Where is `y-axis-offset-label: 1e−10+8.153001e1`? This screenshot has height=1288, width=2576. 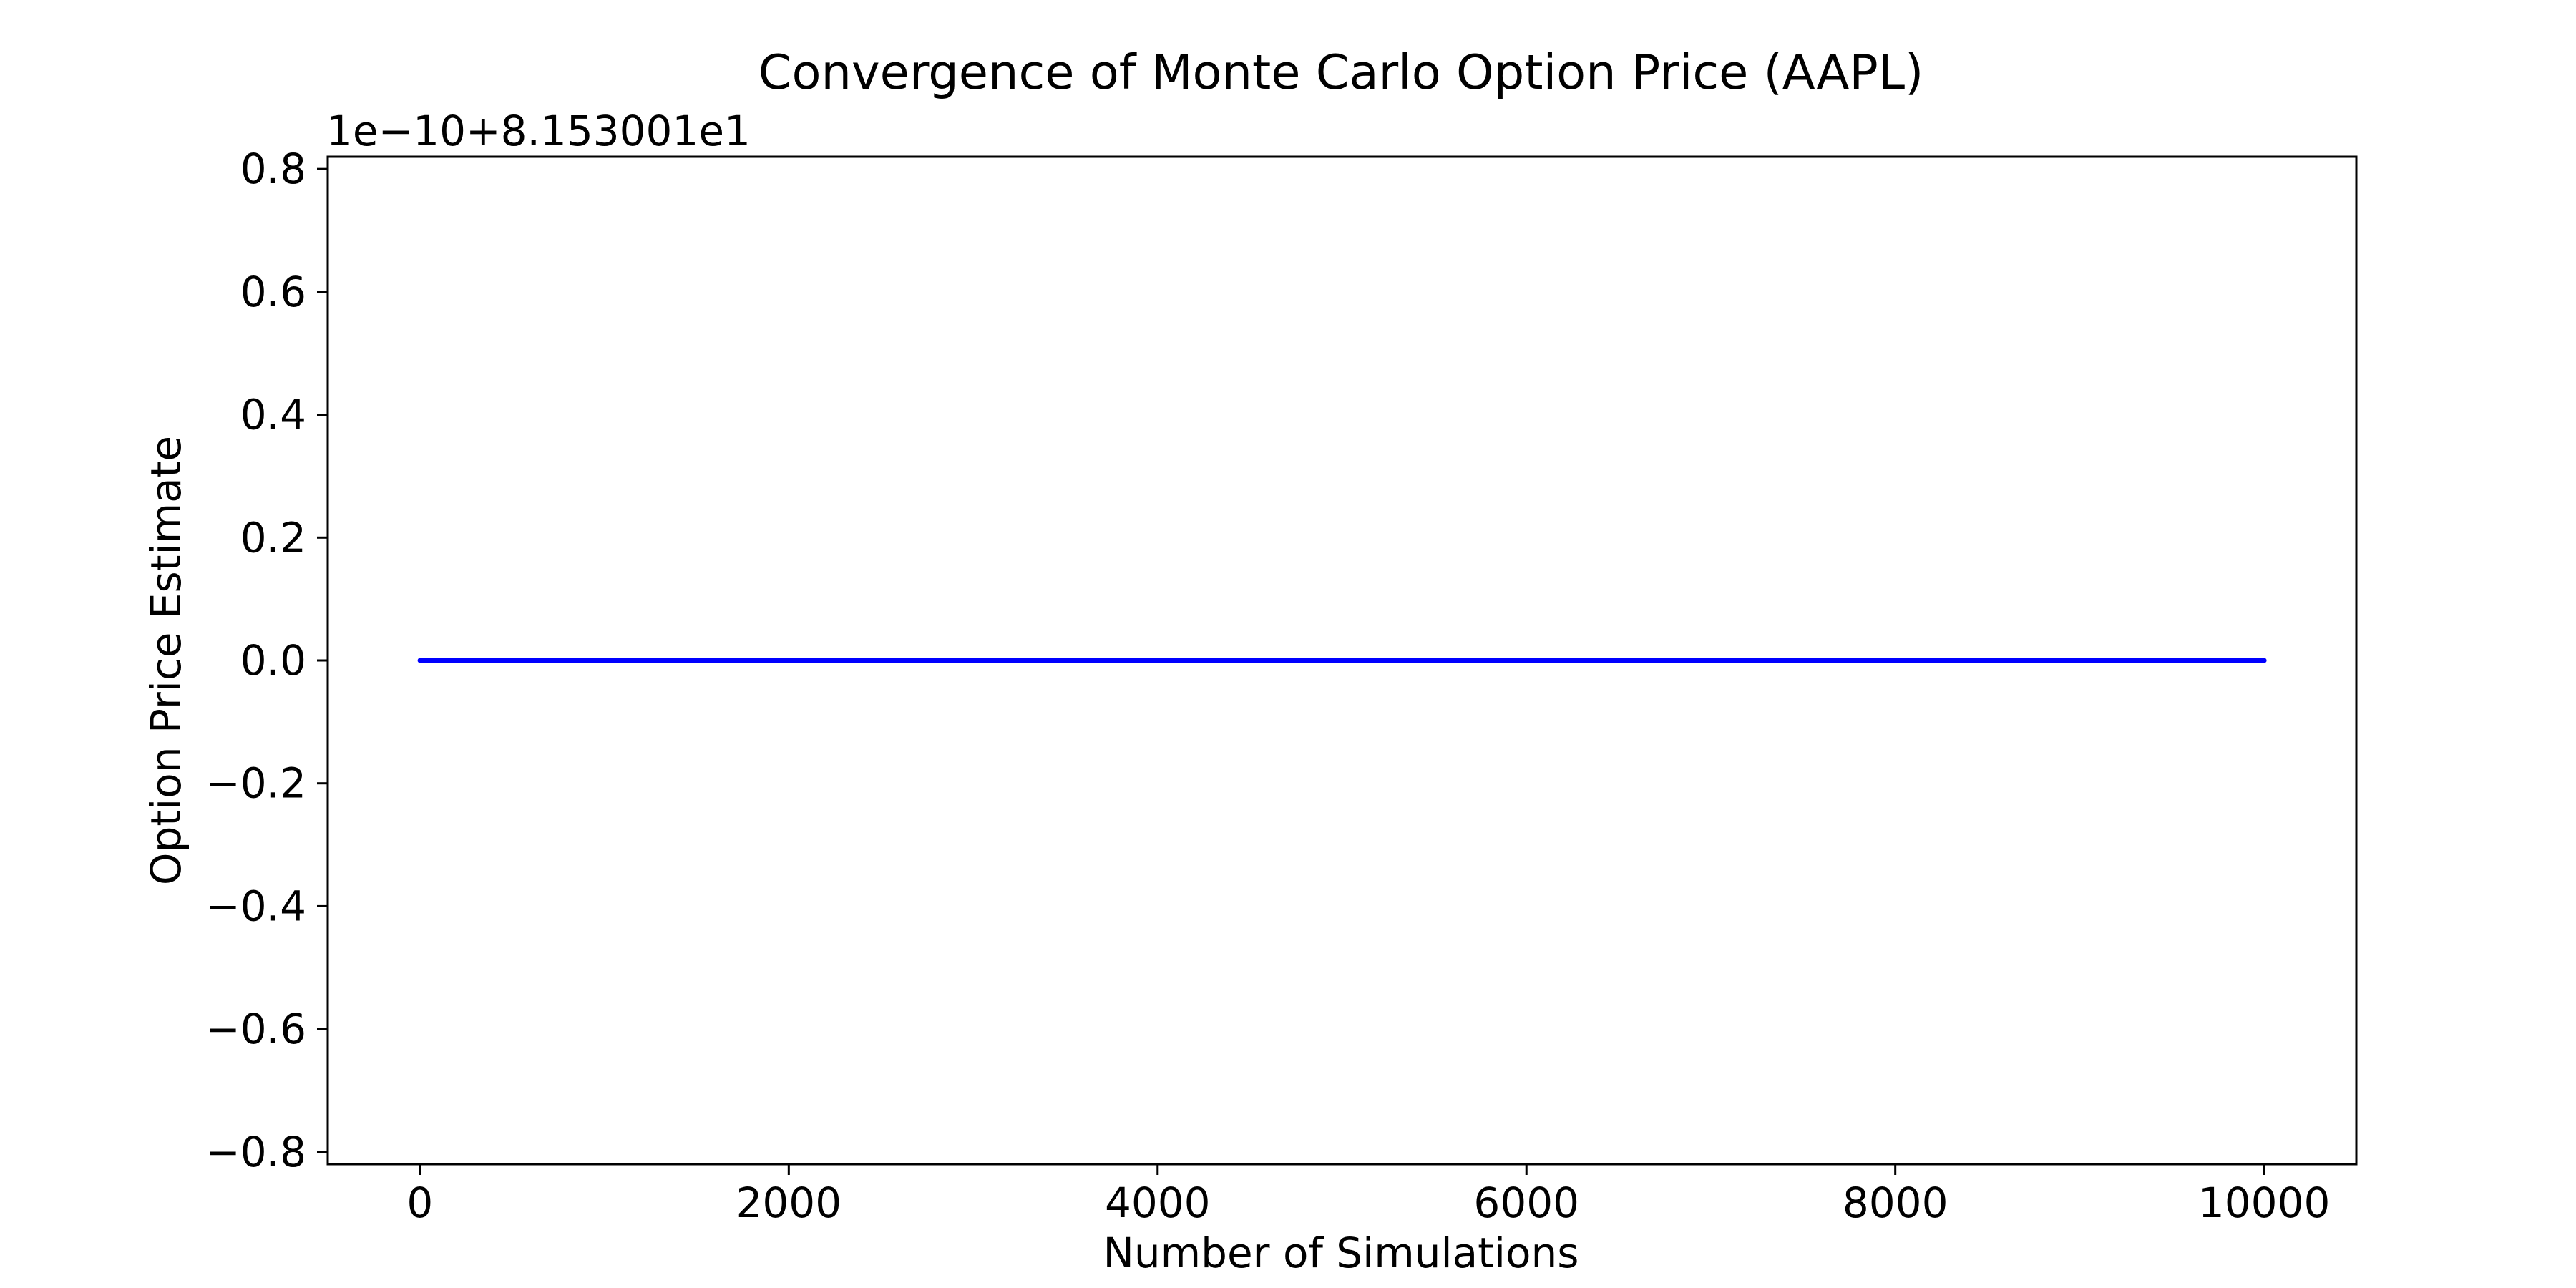 y-axis-offset-label: 1e−10+8.153001e1 is located at coordinates (538, 131).